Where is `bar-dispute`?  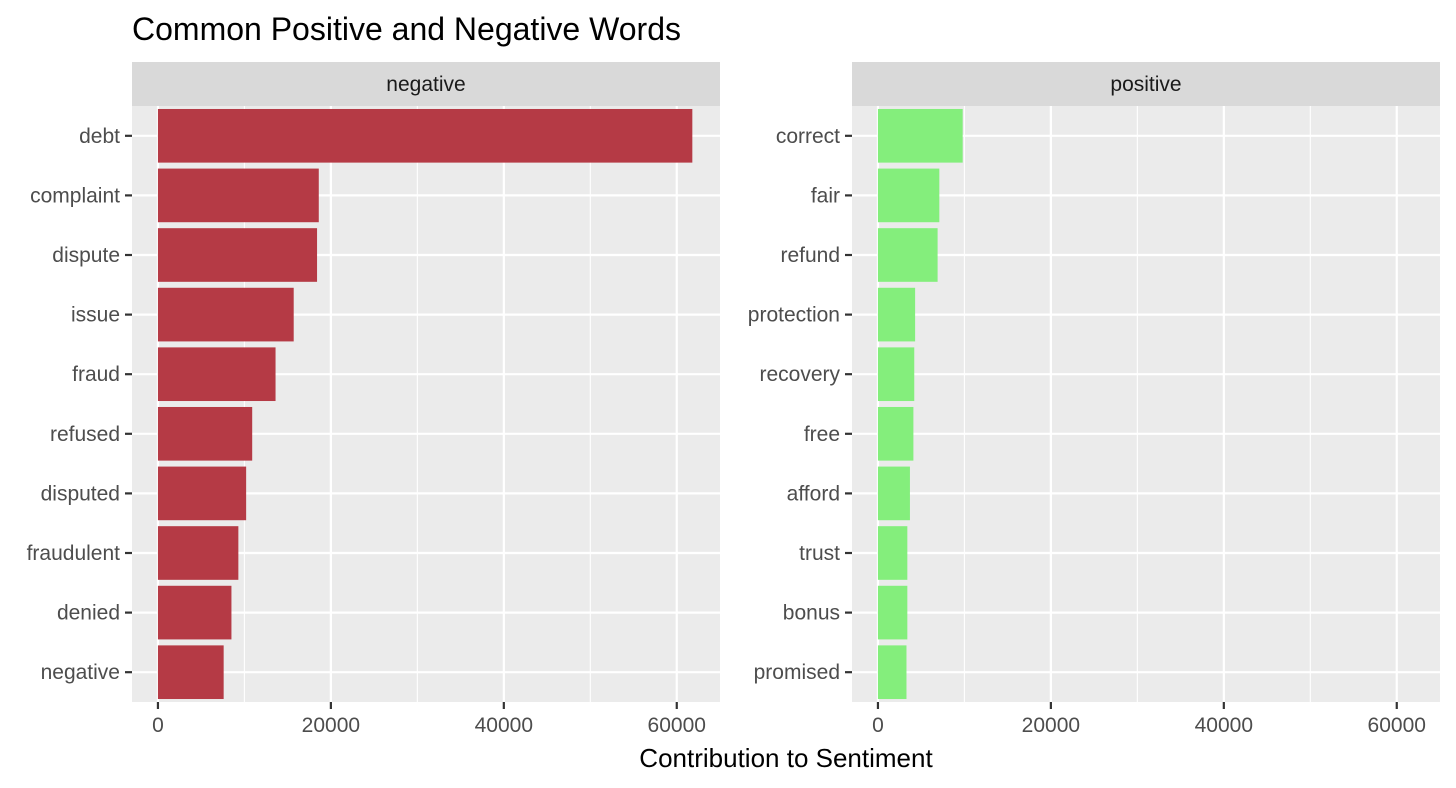
bar-dispute is located at coordinates (237, 255).